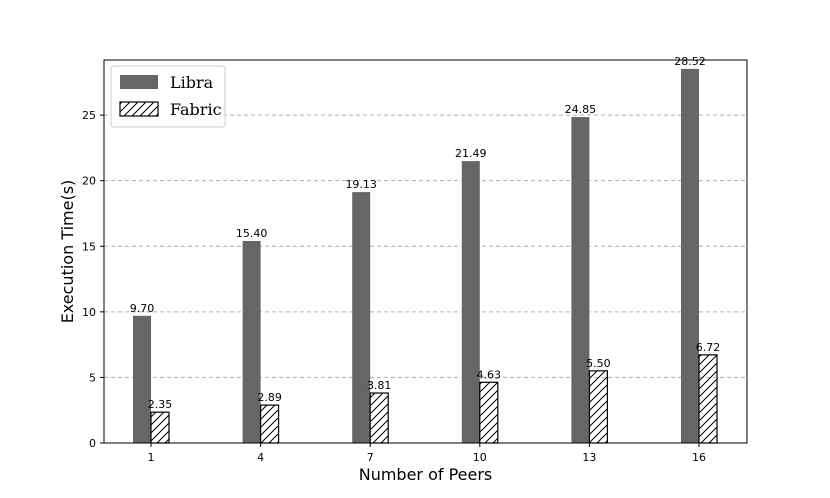 This screenshot has width=830, height=498. I want to click on data-label-libra-7: 19.13, so click(361, 184).